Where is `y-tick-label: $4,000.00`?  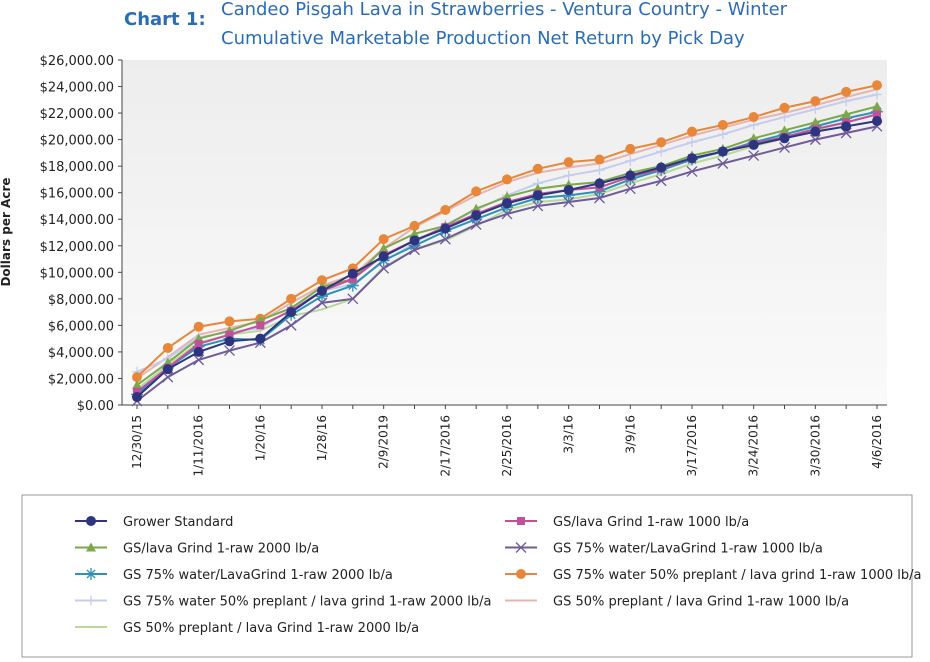
y-tick-label: $4,000.00 is located at coordinates (81, 353).